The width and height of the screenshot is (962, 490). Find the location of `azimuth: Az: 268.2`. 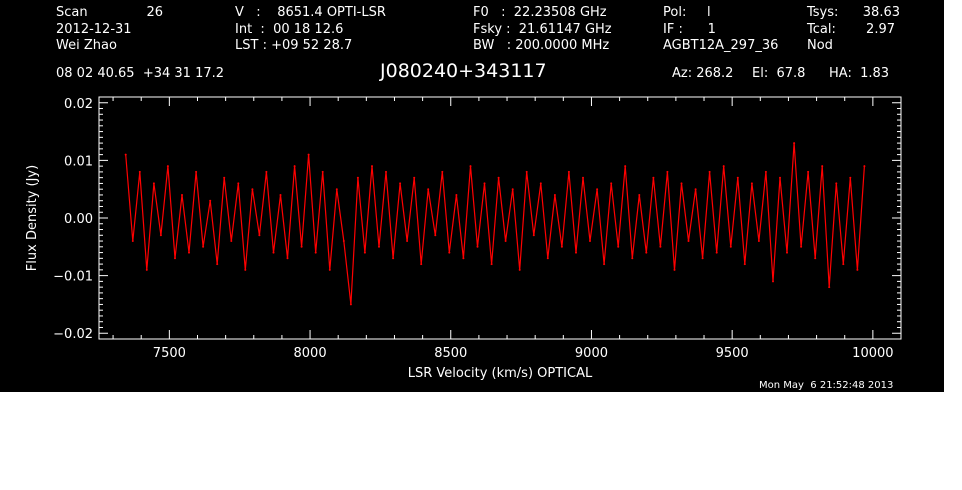

azimuth: Az: 268.2 is located at coordinates (703, 73).